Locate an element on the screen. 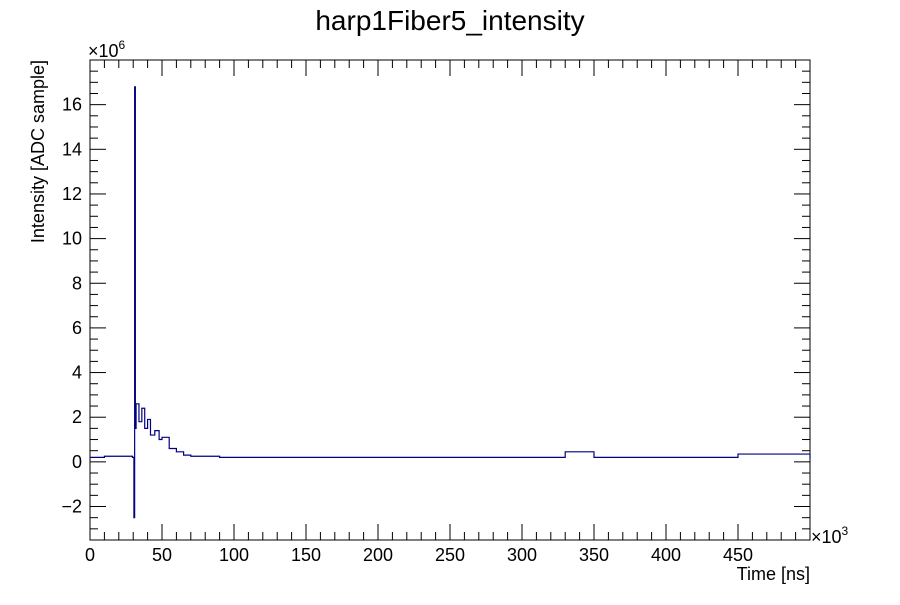 Image resolution: width=900 pixels, height=605 pixels. y-tick-label: 16 is located at coordinates (72, 105).